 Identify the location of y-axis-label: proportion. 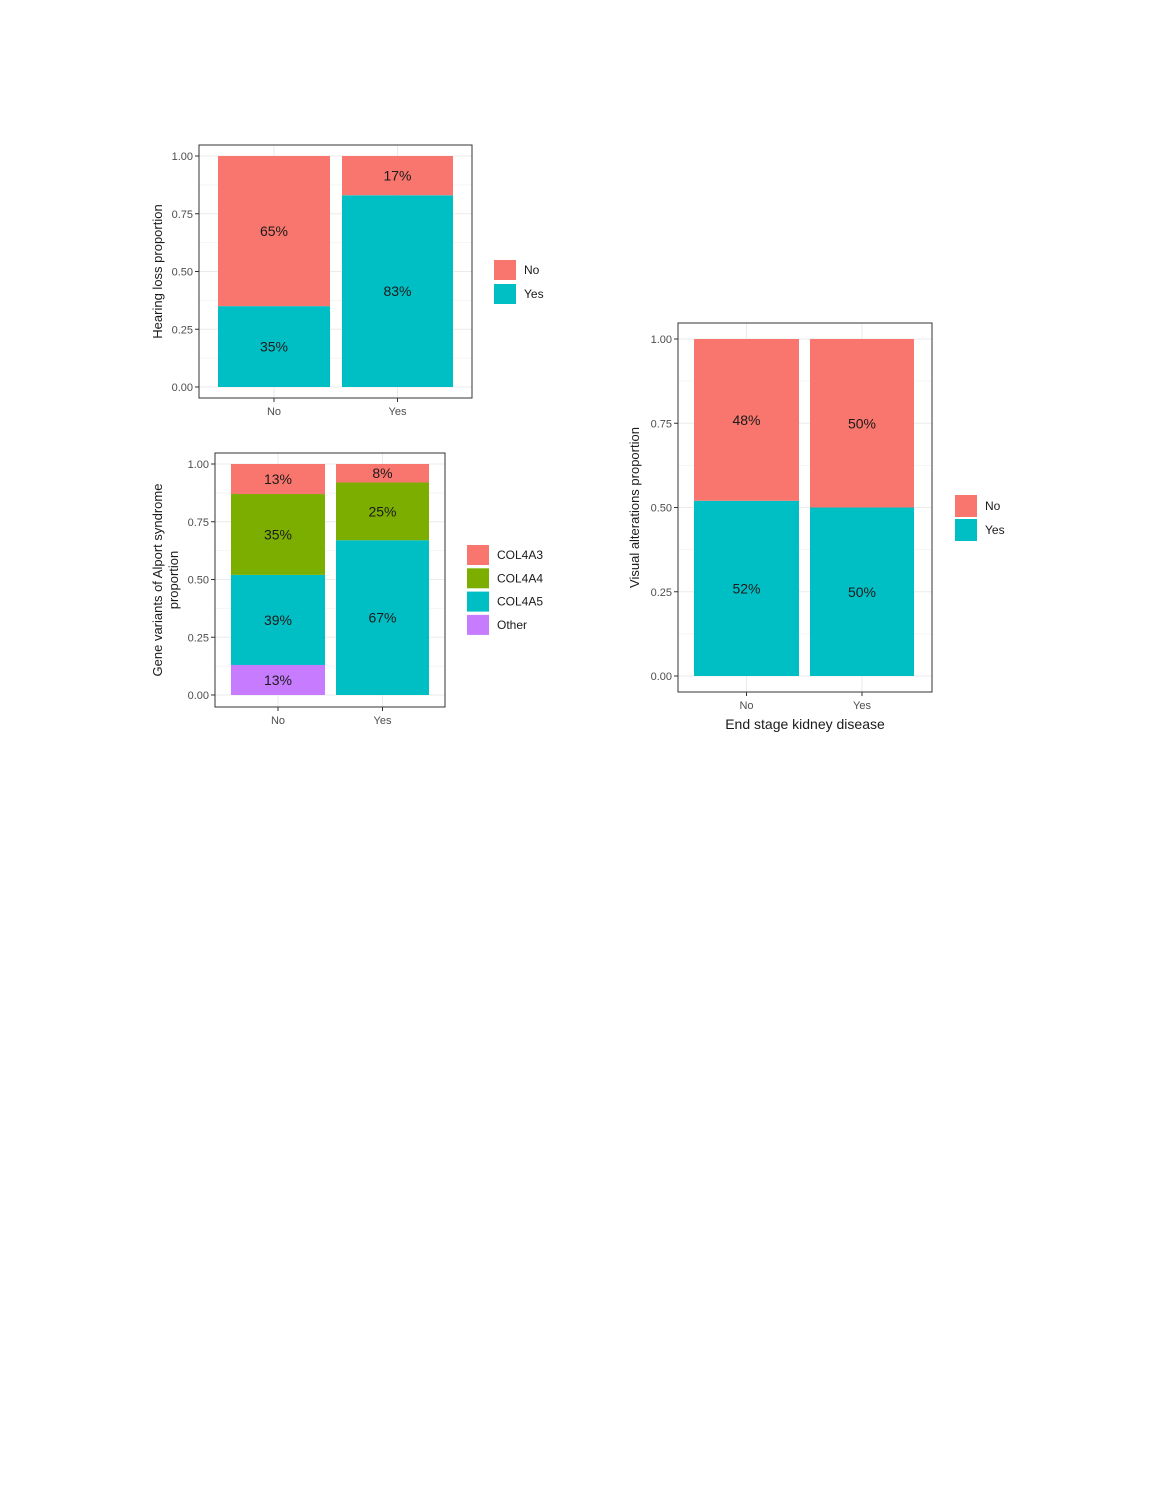
(173, 580).